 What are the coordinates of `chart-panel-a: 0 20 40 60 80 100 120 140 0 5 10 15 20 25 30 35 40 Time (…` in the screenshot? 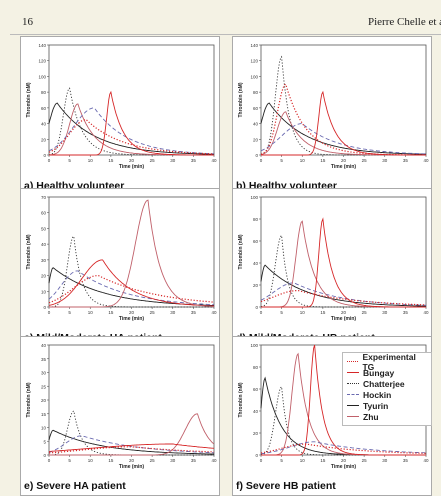 It's located at (120, 116).